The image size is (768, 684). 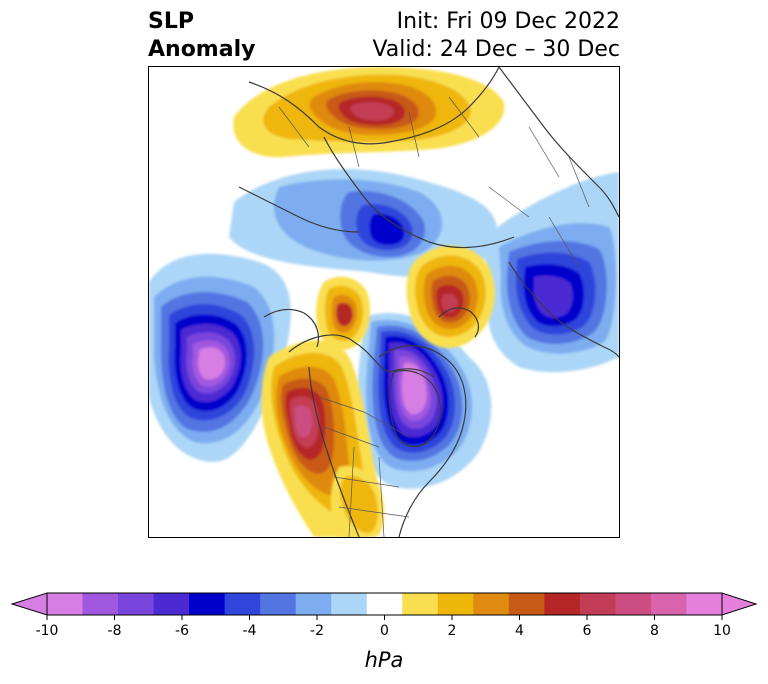 I want to click on colorbar-tick-label: -6, so click(x=182, y=631).